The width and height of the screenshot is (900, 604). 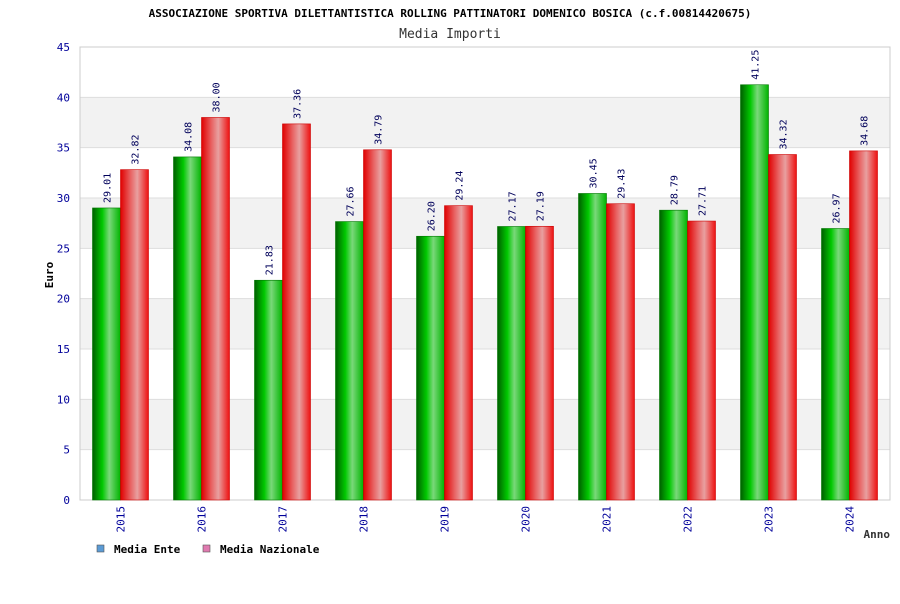 What do you see at coordinates (877, 534) in the screenshot?
I see `x-axis-label: Anno` at bounding box center [877, 534].